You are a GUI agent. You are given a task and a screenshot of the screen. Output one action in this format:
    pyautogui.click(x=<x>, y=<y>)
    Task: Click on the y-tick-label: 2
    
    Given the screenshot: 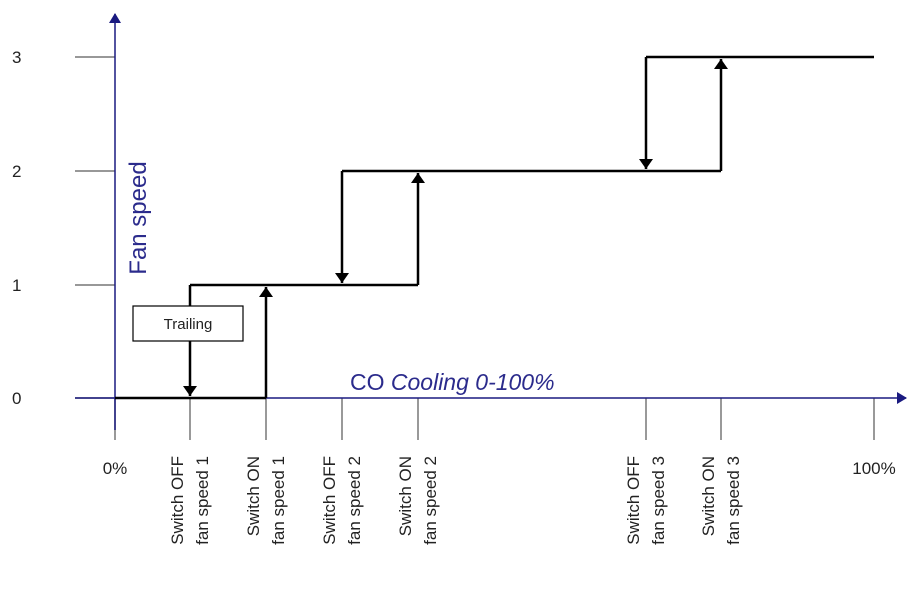 What is the action you would take?
    pyautogui.click(x=16, y=171)
    